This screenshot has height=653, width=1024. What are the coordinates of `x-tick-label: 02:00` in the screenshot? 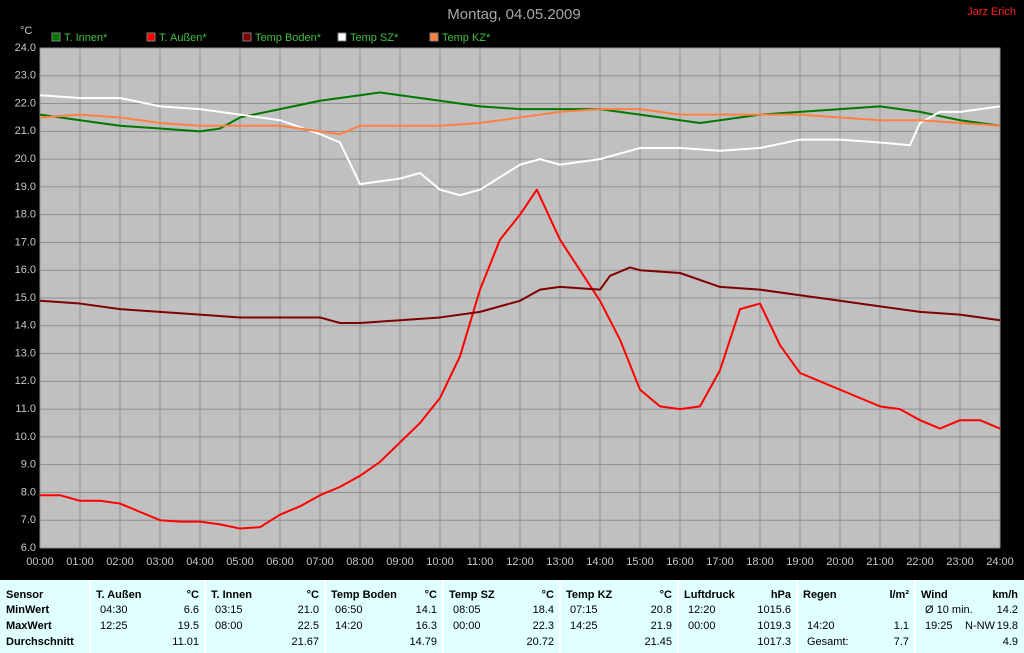 It's located at (120, 562).